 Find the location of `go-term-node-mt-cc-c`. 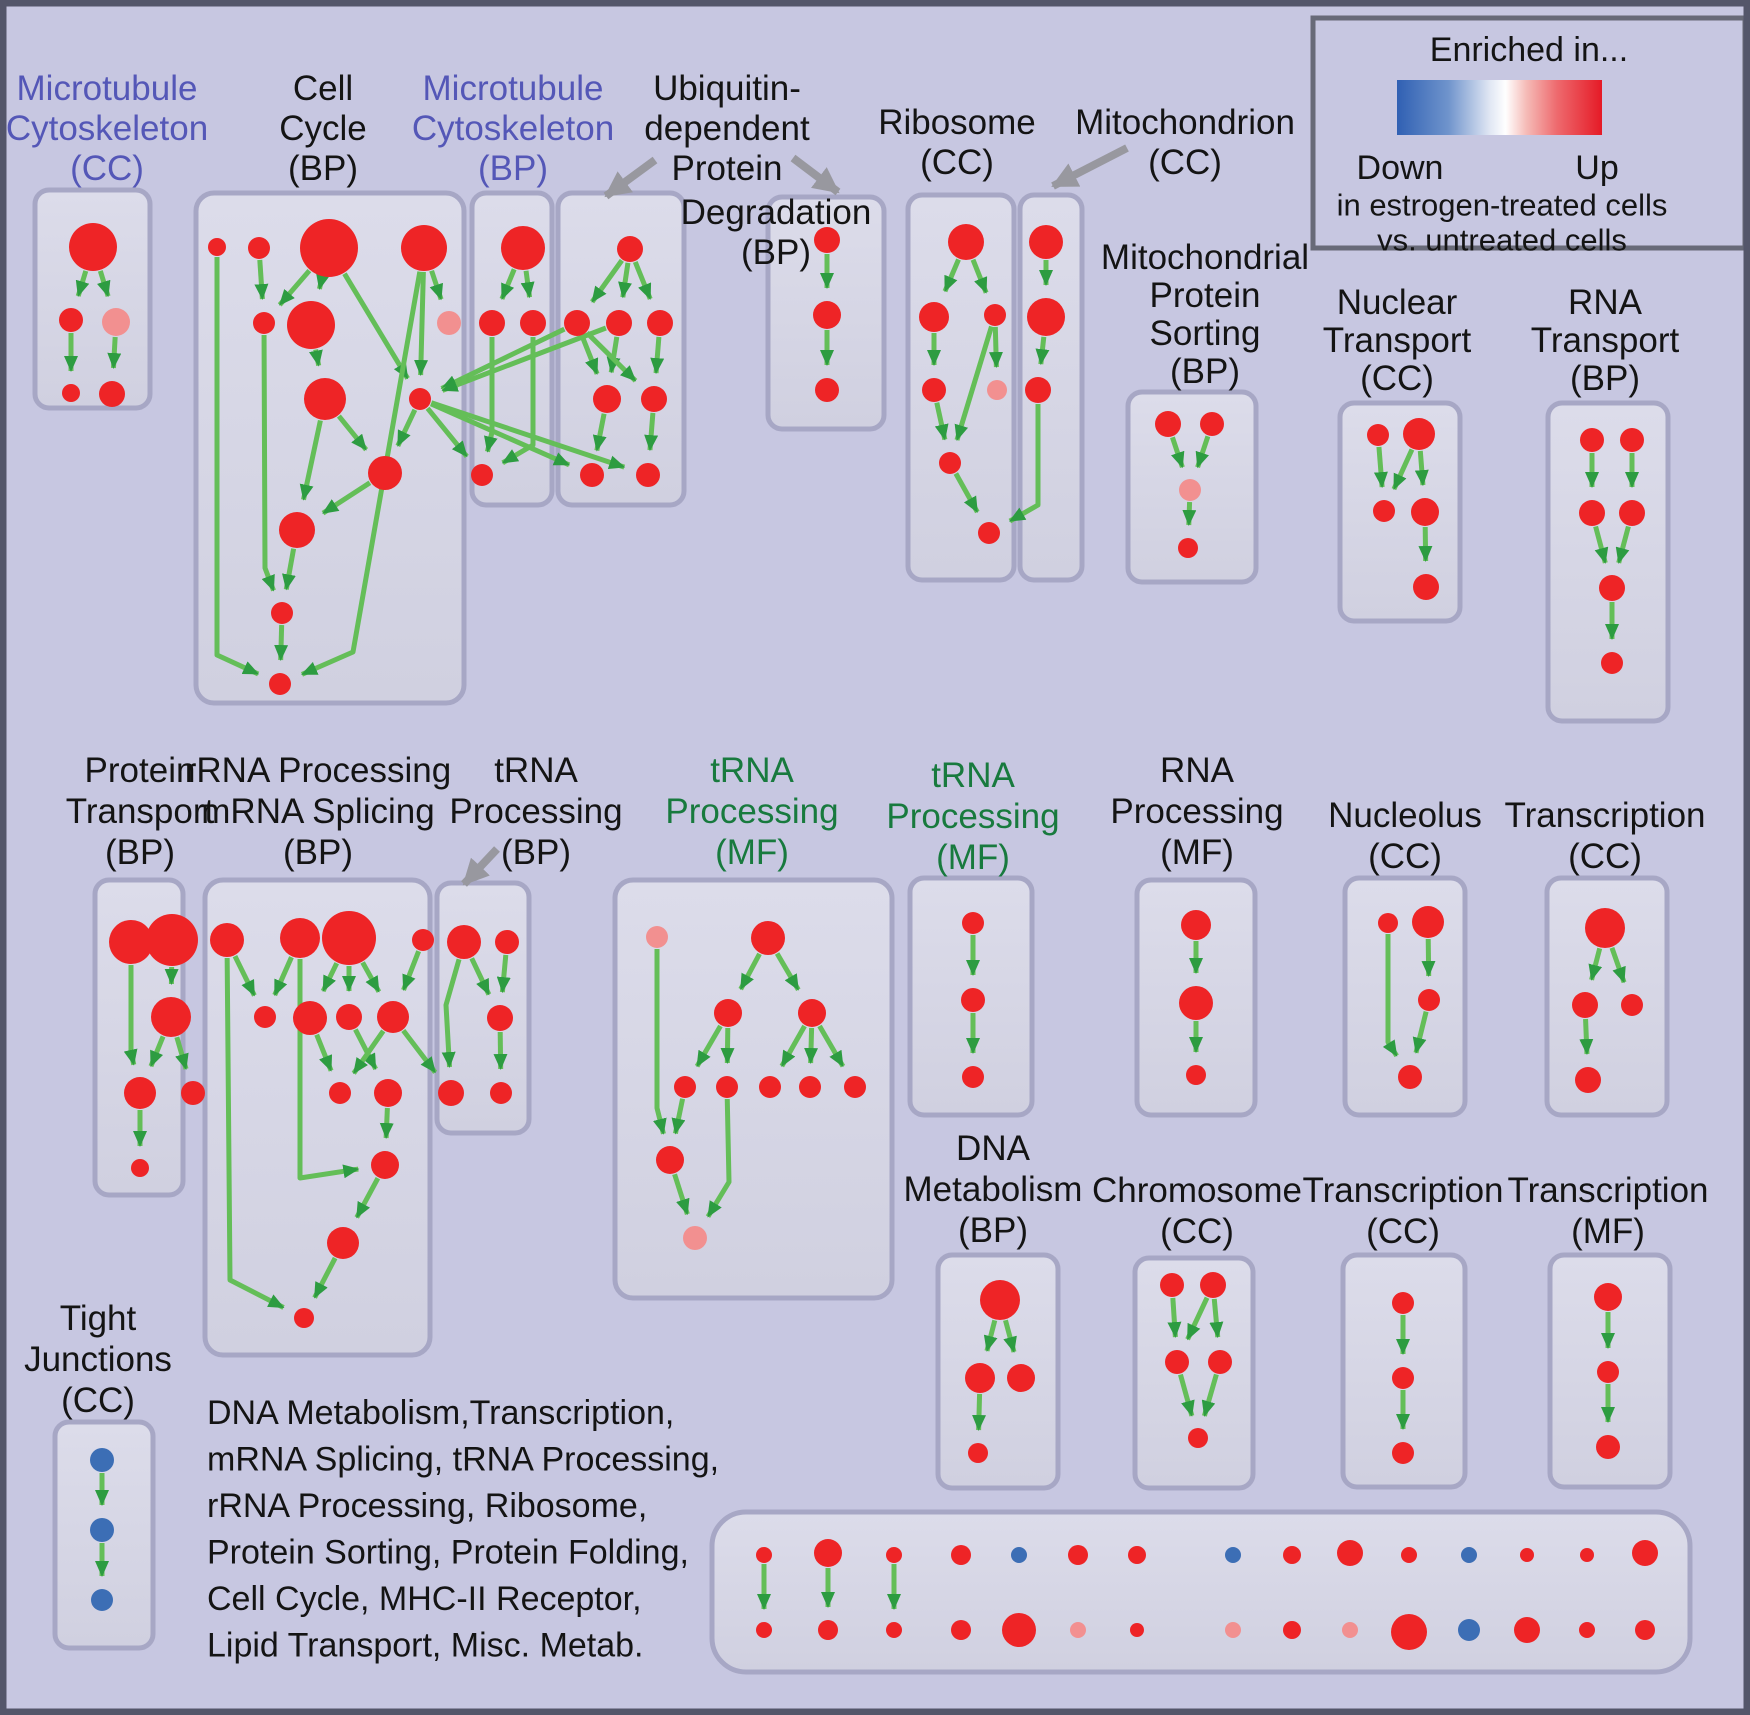

go-term-node-mt-cc-c is located at coordinates (116, 322).